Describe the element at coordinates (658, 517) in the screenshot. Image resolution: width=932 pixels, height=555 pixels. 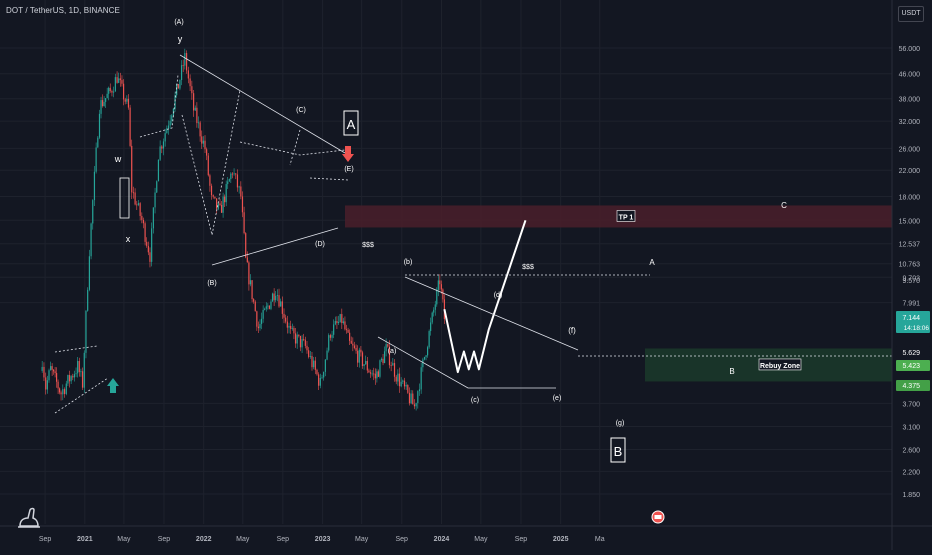
I see `earnings-flag-icon` at that location.